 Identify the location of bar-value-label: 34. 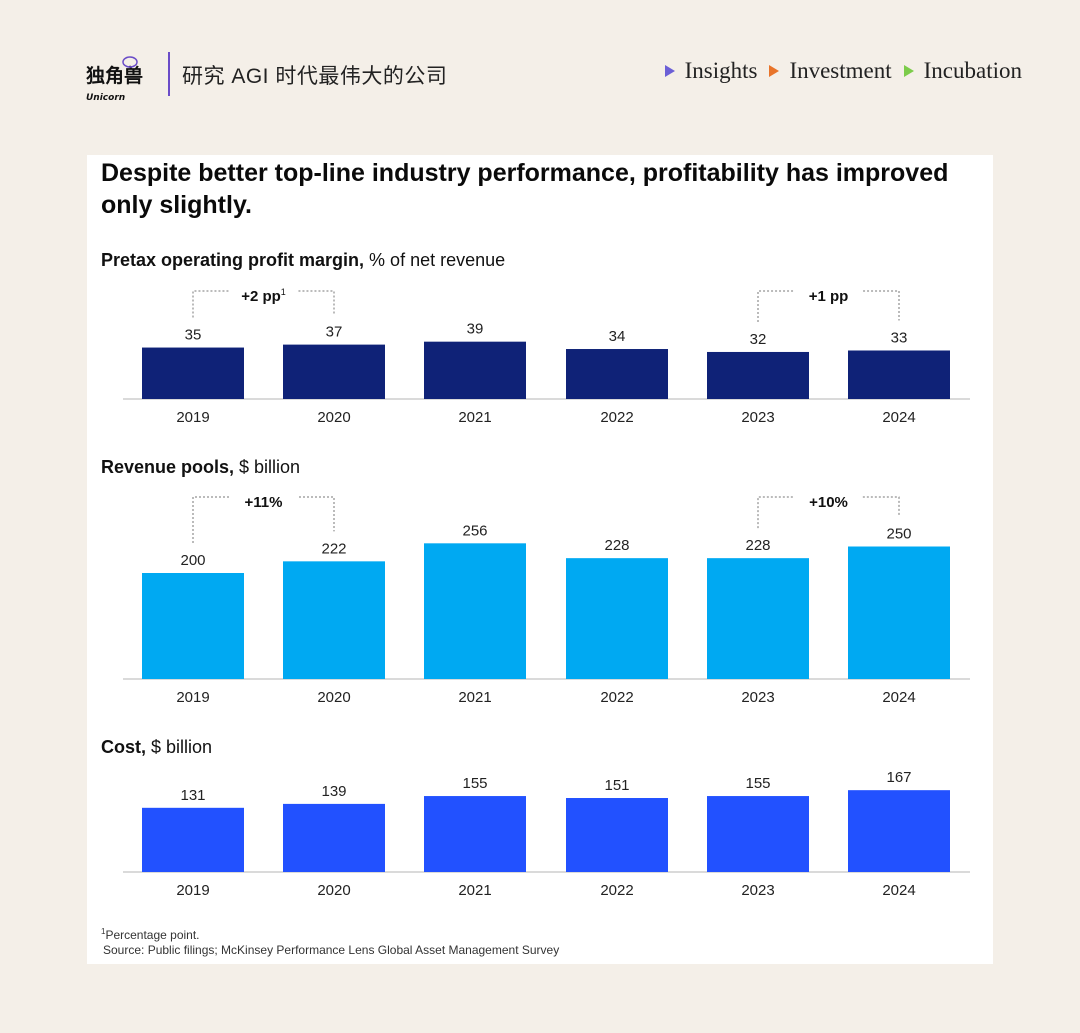
(617, 336).